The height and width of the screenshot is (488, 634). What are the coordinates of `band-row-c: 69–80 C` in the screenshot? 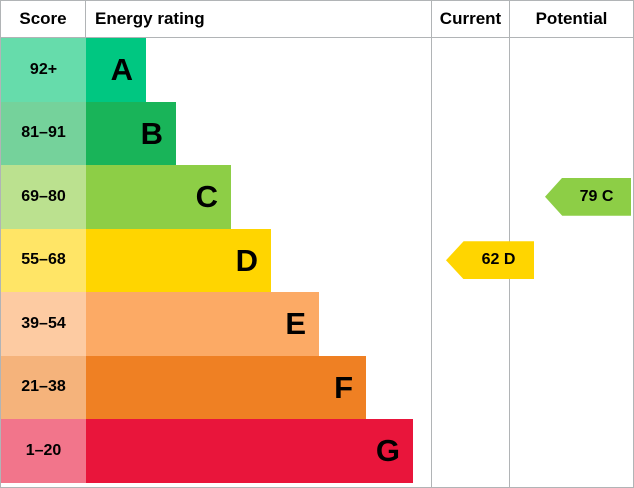 It's located at (216, 197).